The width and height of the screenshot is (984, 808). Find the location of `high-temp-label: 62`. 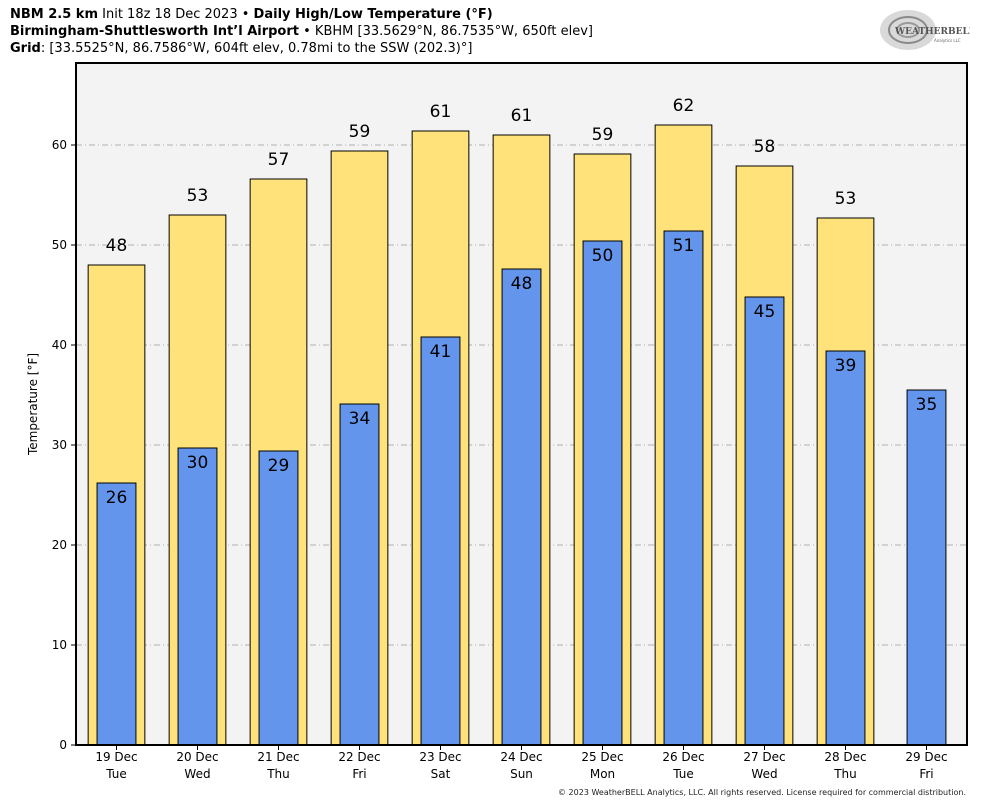

high-temp-label: 62 is located at coordinates (684, 106).